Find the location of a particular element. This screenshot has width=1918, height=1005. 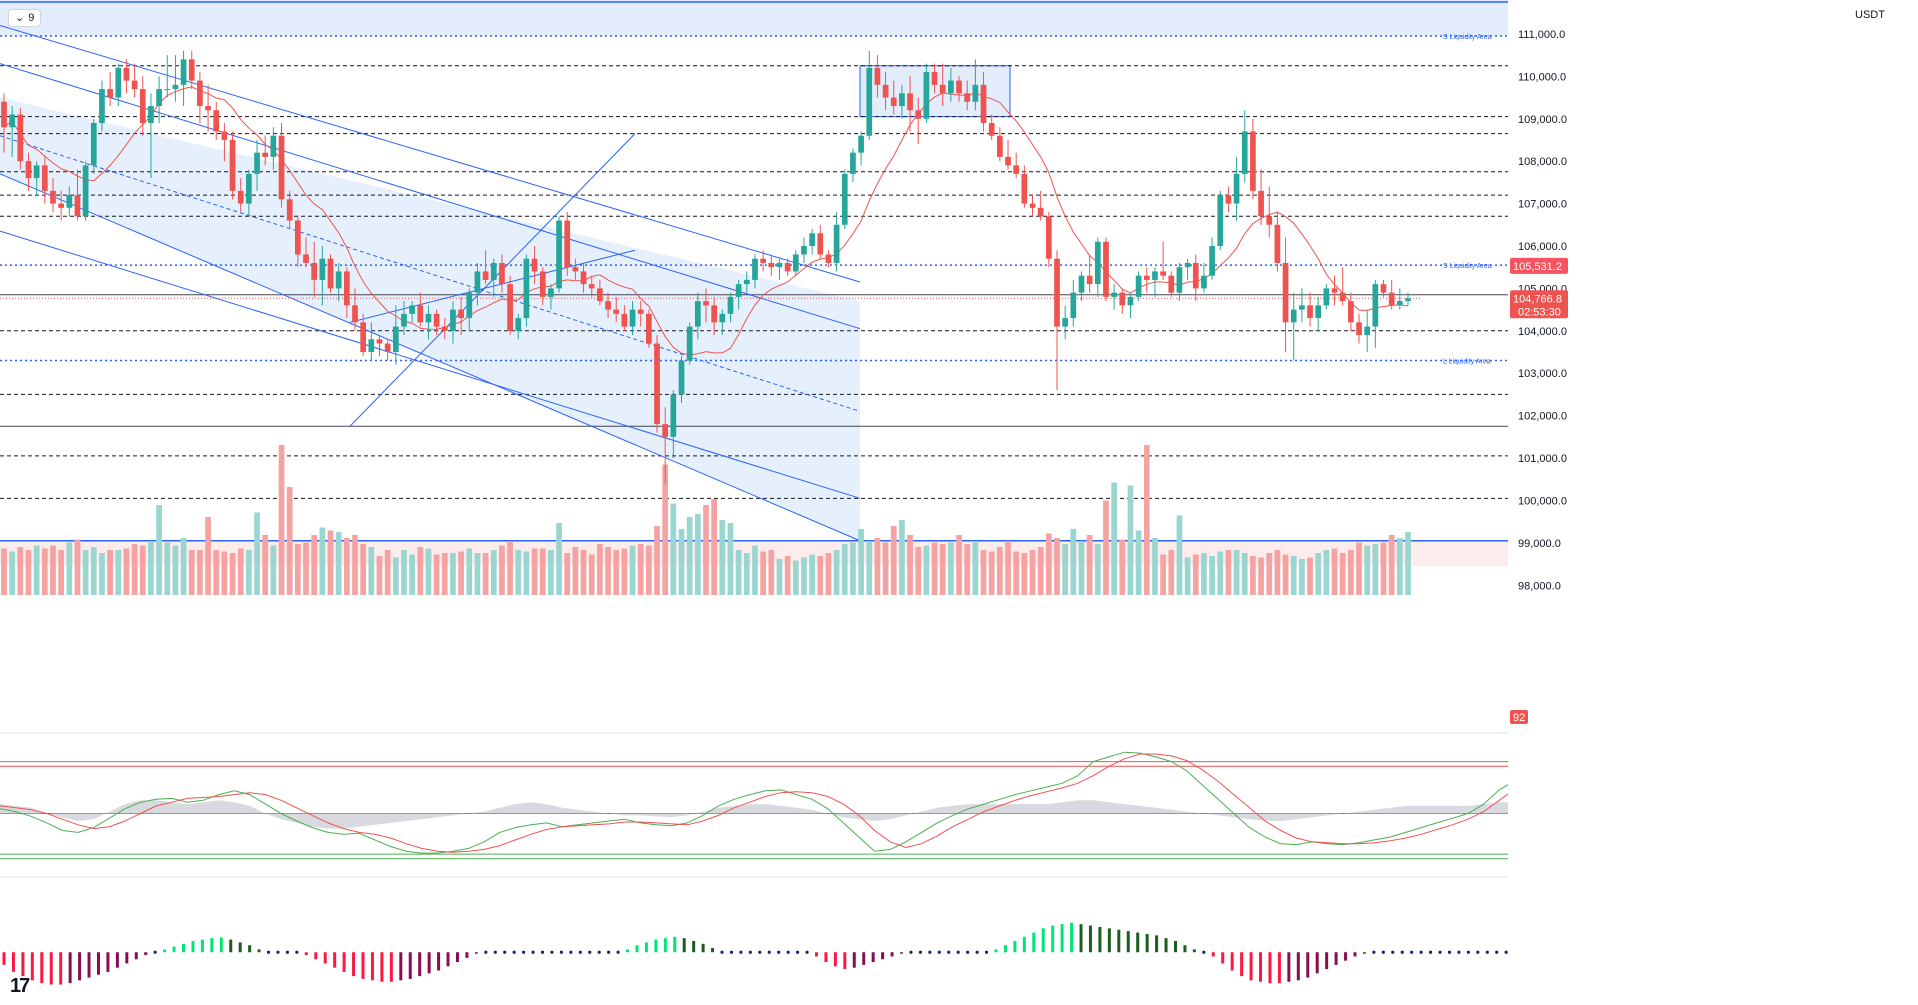

interval-button: ⌄ 9 is located at coordinates (25, 18).